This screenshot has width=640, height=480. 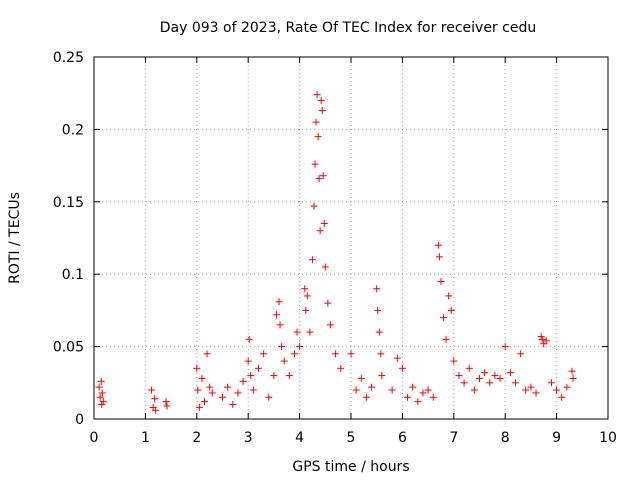 I want to click on y-tick-label: 0.15, so click(x=68, y=203).